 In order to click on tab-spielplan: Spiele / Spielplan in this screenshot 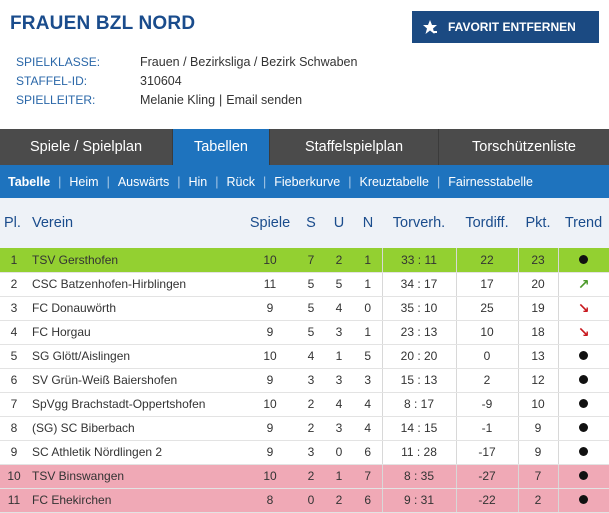, I will do `click(86, 147)`.